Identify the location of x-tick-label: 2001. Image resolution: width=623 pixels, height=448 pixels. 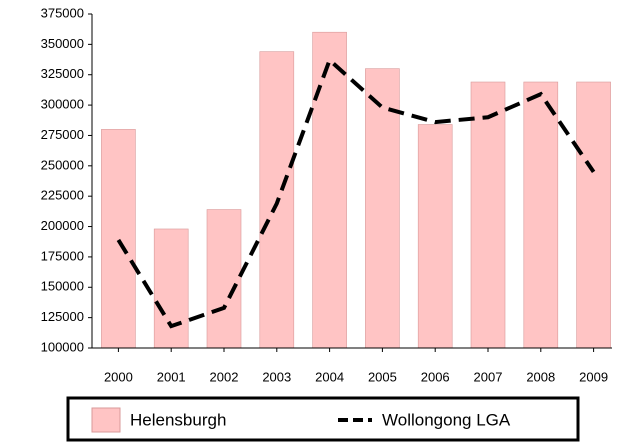
(171, 376).